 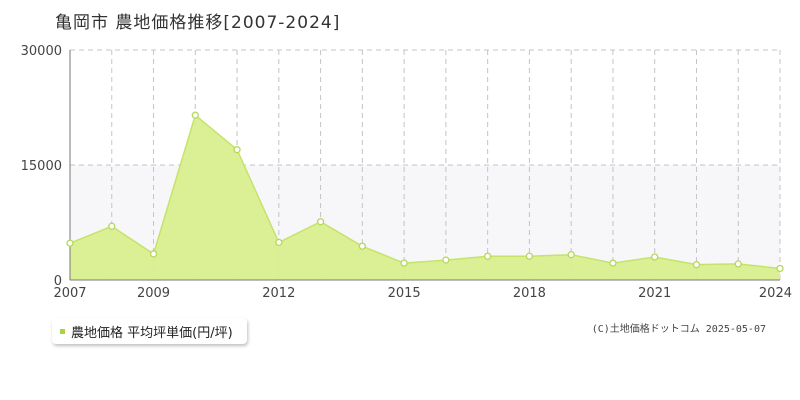 I want to click on x-tick-label: 2018, so click(x=529, y=293).